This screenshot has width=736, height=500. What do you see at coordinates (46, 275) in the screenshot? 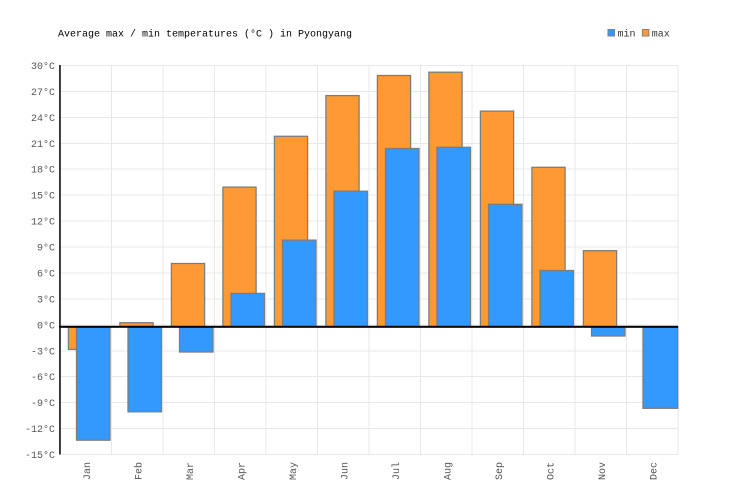
I see `svg-text: 6°C` at bounding box center [46, 275].